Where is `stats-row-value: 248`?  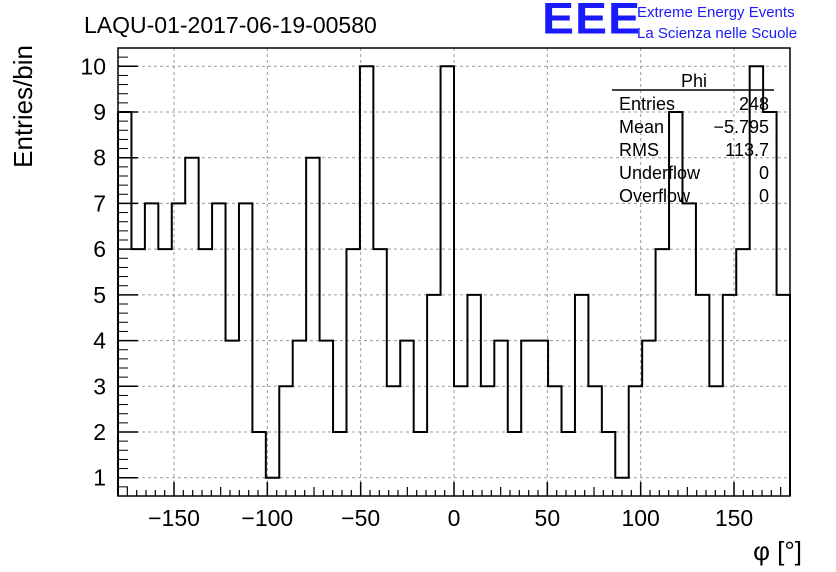
stats-row-value: 248 is located at coordinates (754, 104).